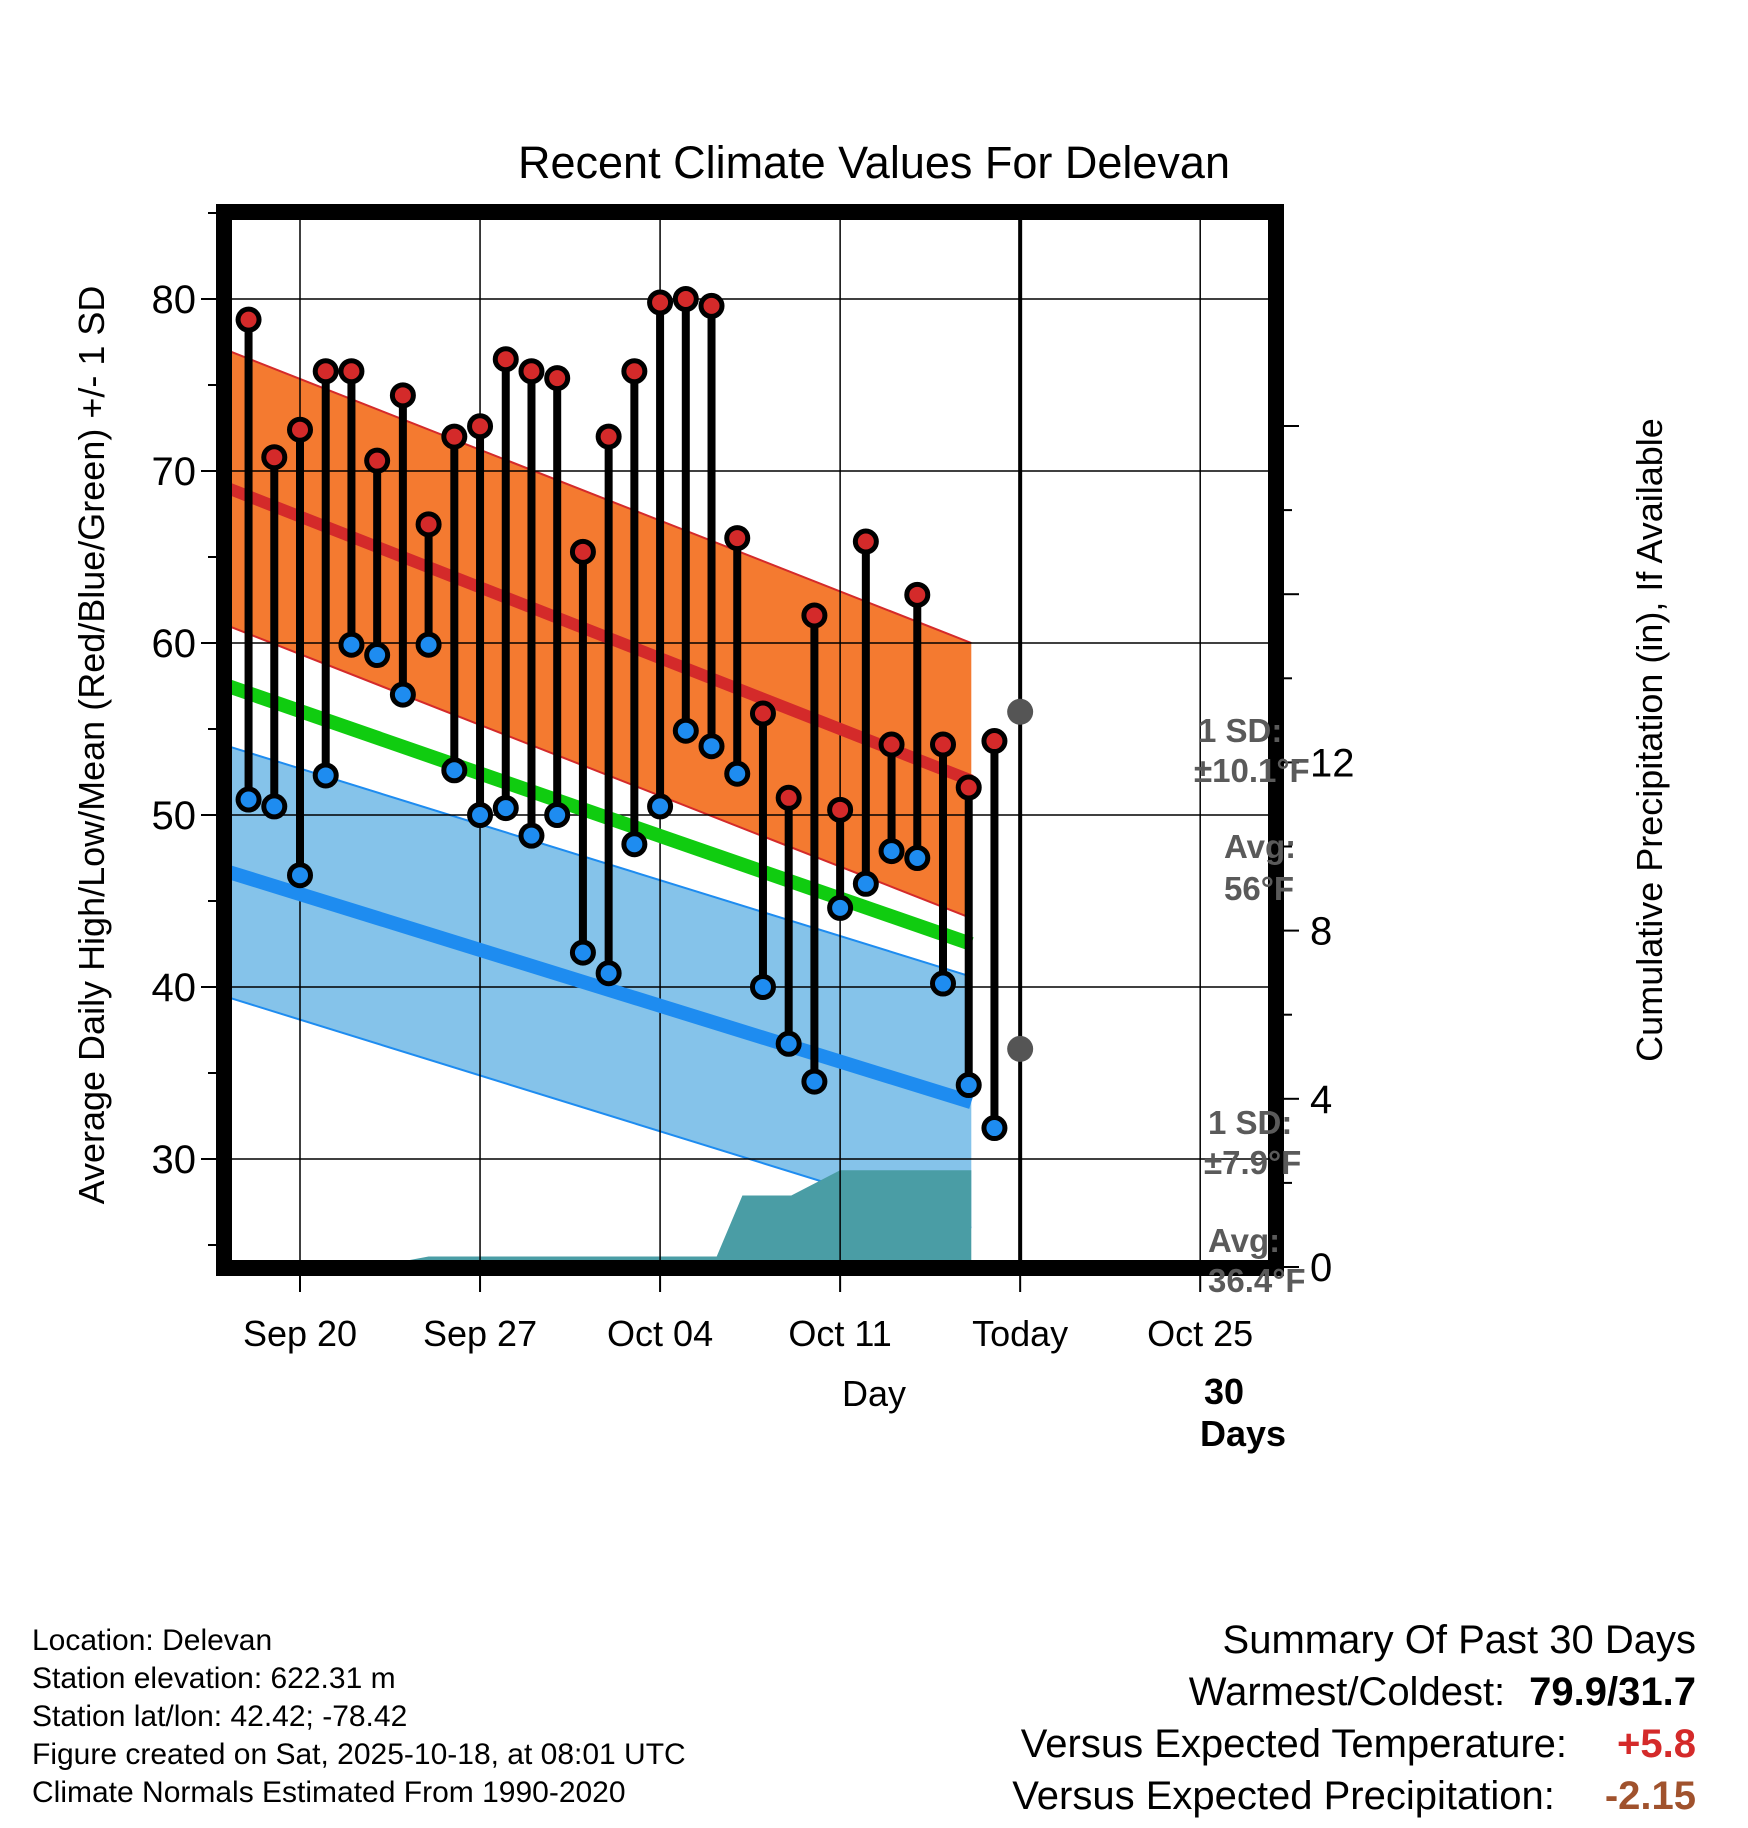 The height and width of the screenshot is (1828, 1748). Describe the element at coordinates (599, 861) in the screenshot. I see `low-sd-edge-upper` at that location.